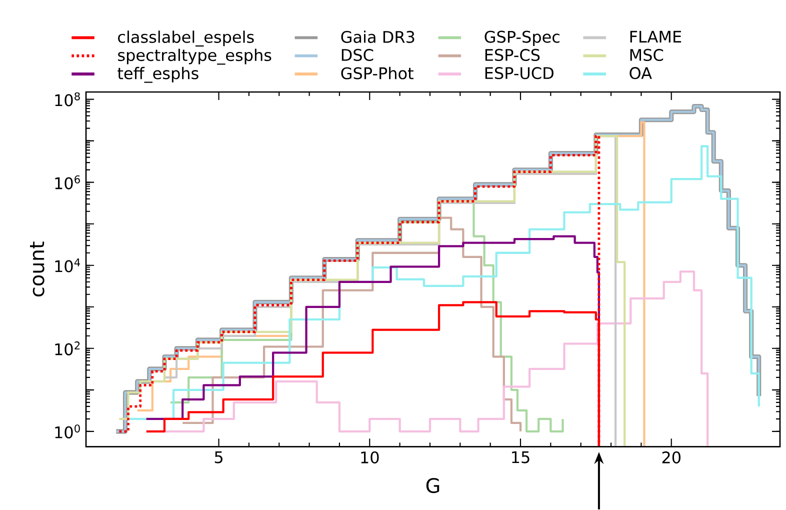 This screenshot has height=510, width=786. Describe the element at coordinates (522, 38) in the screenshot. I see `legend-label: GSP-Spec` at that location.